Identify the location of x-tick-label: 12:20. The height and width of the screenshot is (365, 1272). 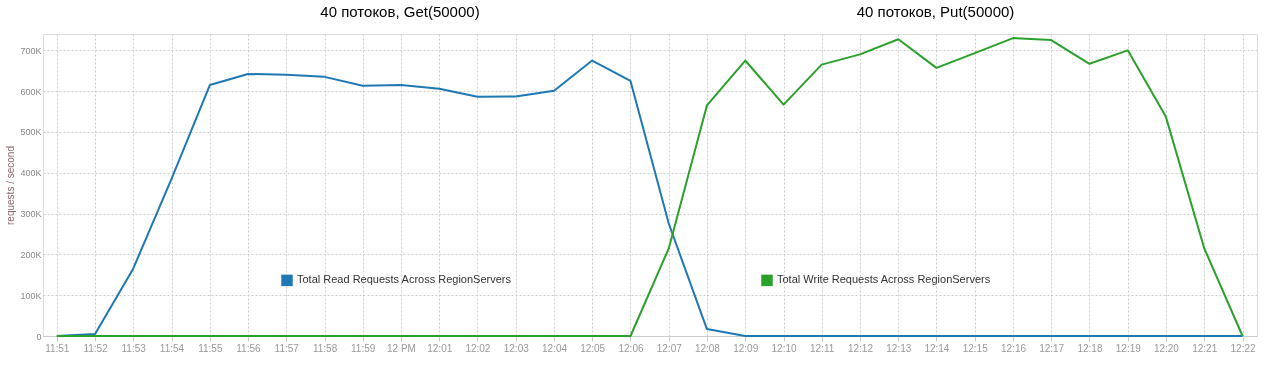
(1166, 348).